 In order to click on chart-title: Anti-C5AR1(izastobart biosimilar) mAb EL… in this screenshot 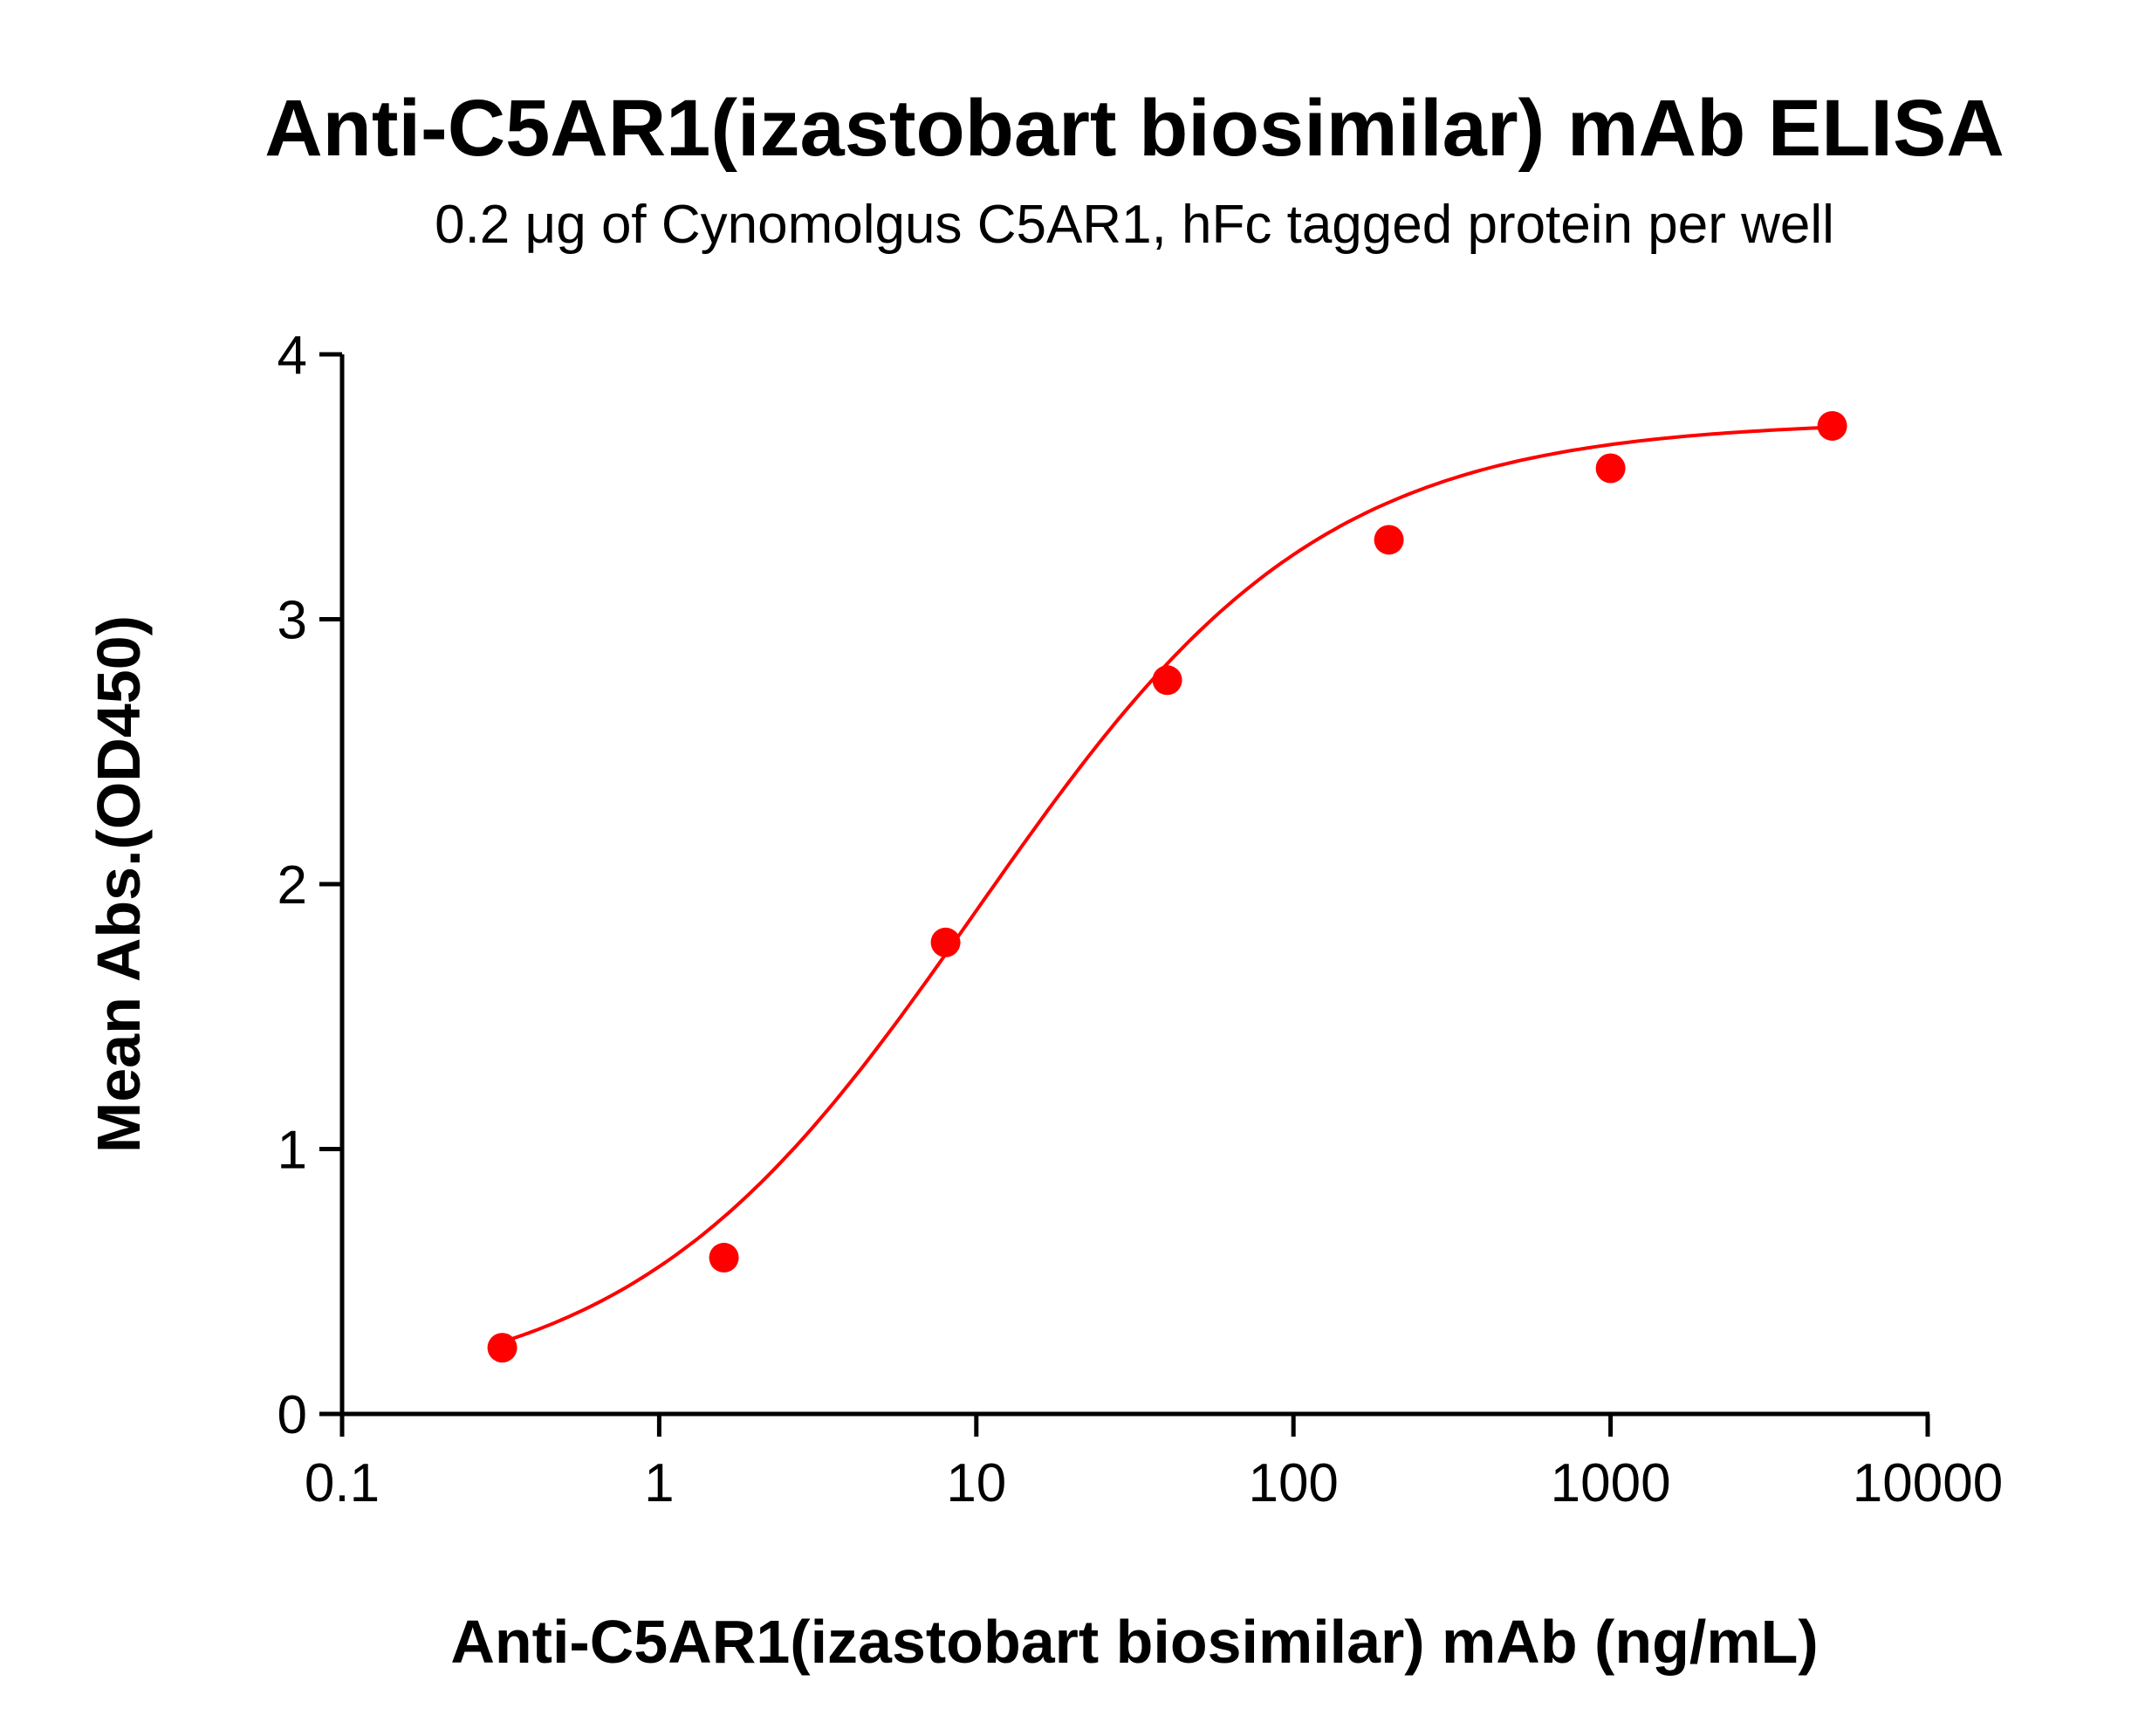, I will do `click(1134, 129)`.